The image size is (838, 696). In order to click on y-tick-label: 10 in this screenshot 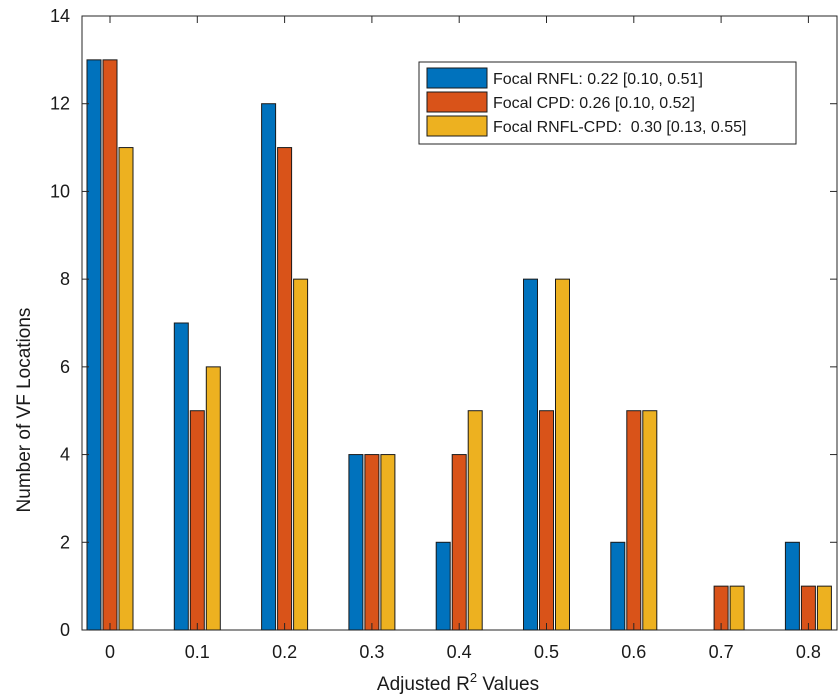, I will do `click(60, 191)`.